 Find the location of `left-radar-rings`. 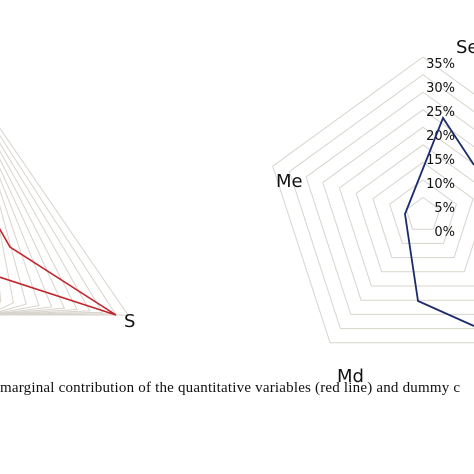

left-radar-rings is located at coordinates (64, 221).